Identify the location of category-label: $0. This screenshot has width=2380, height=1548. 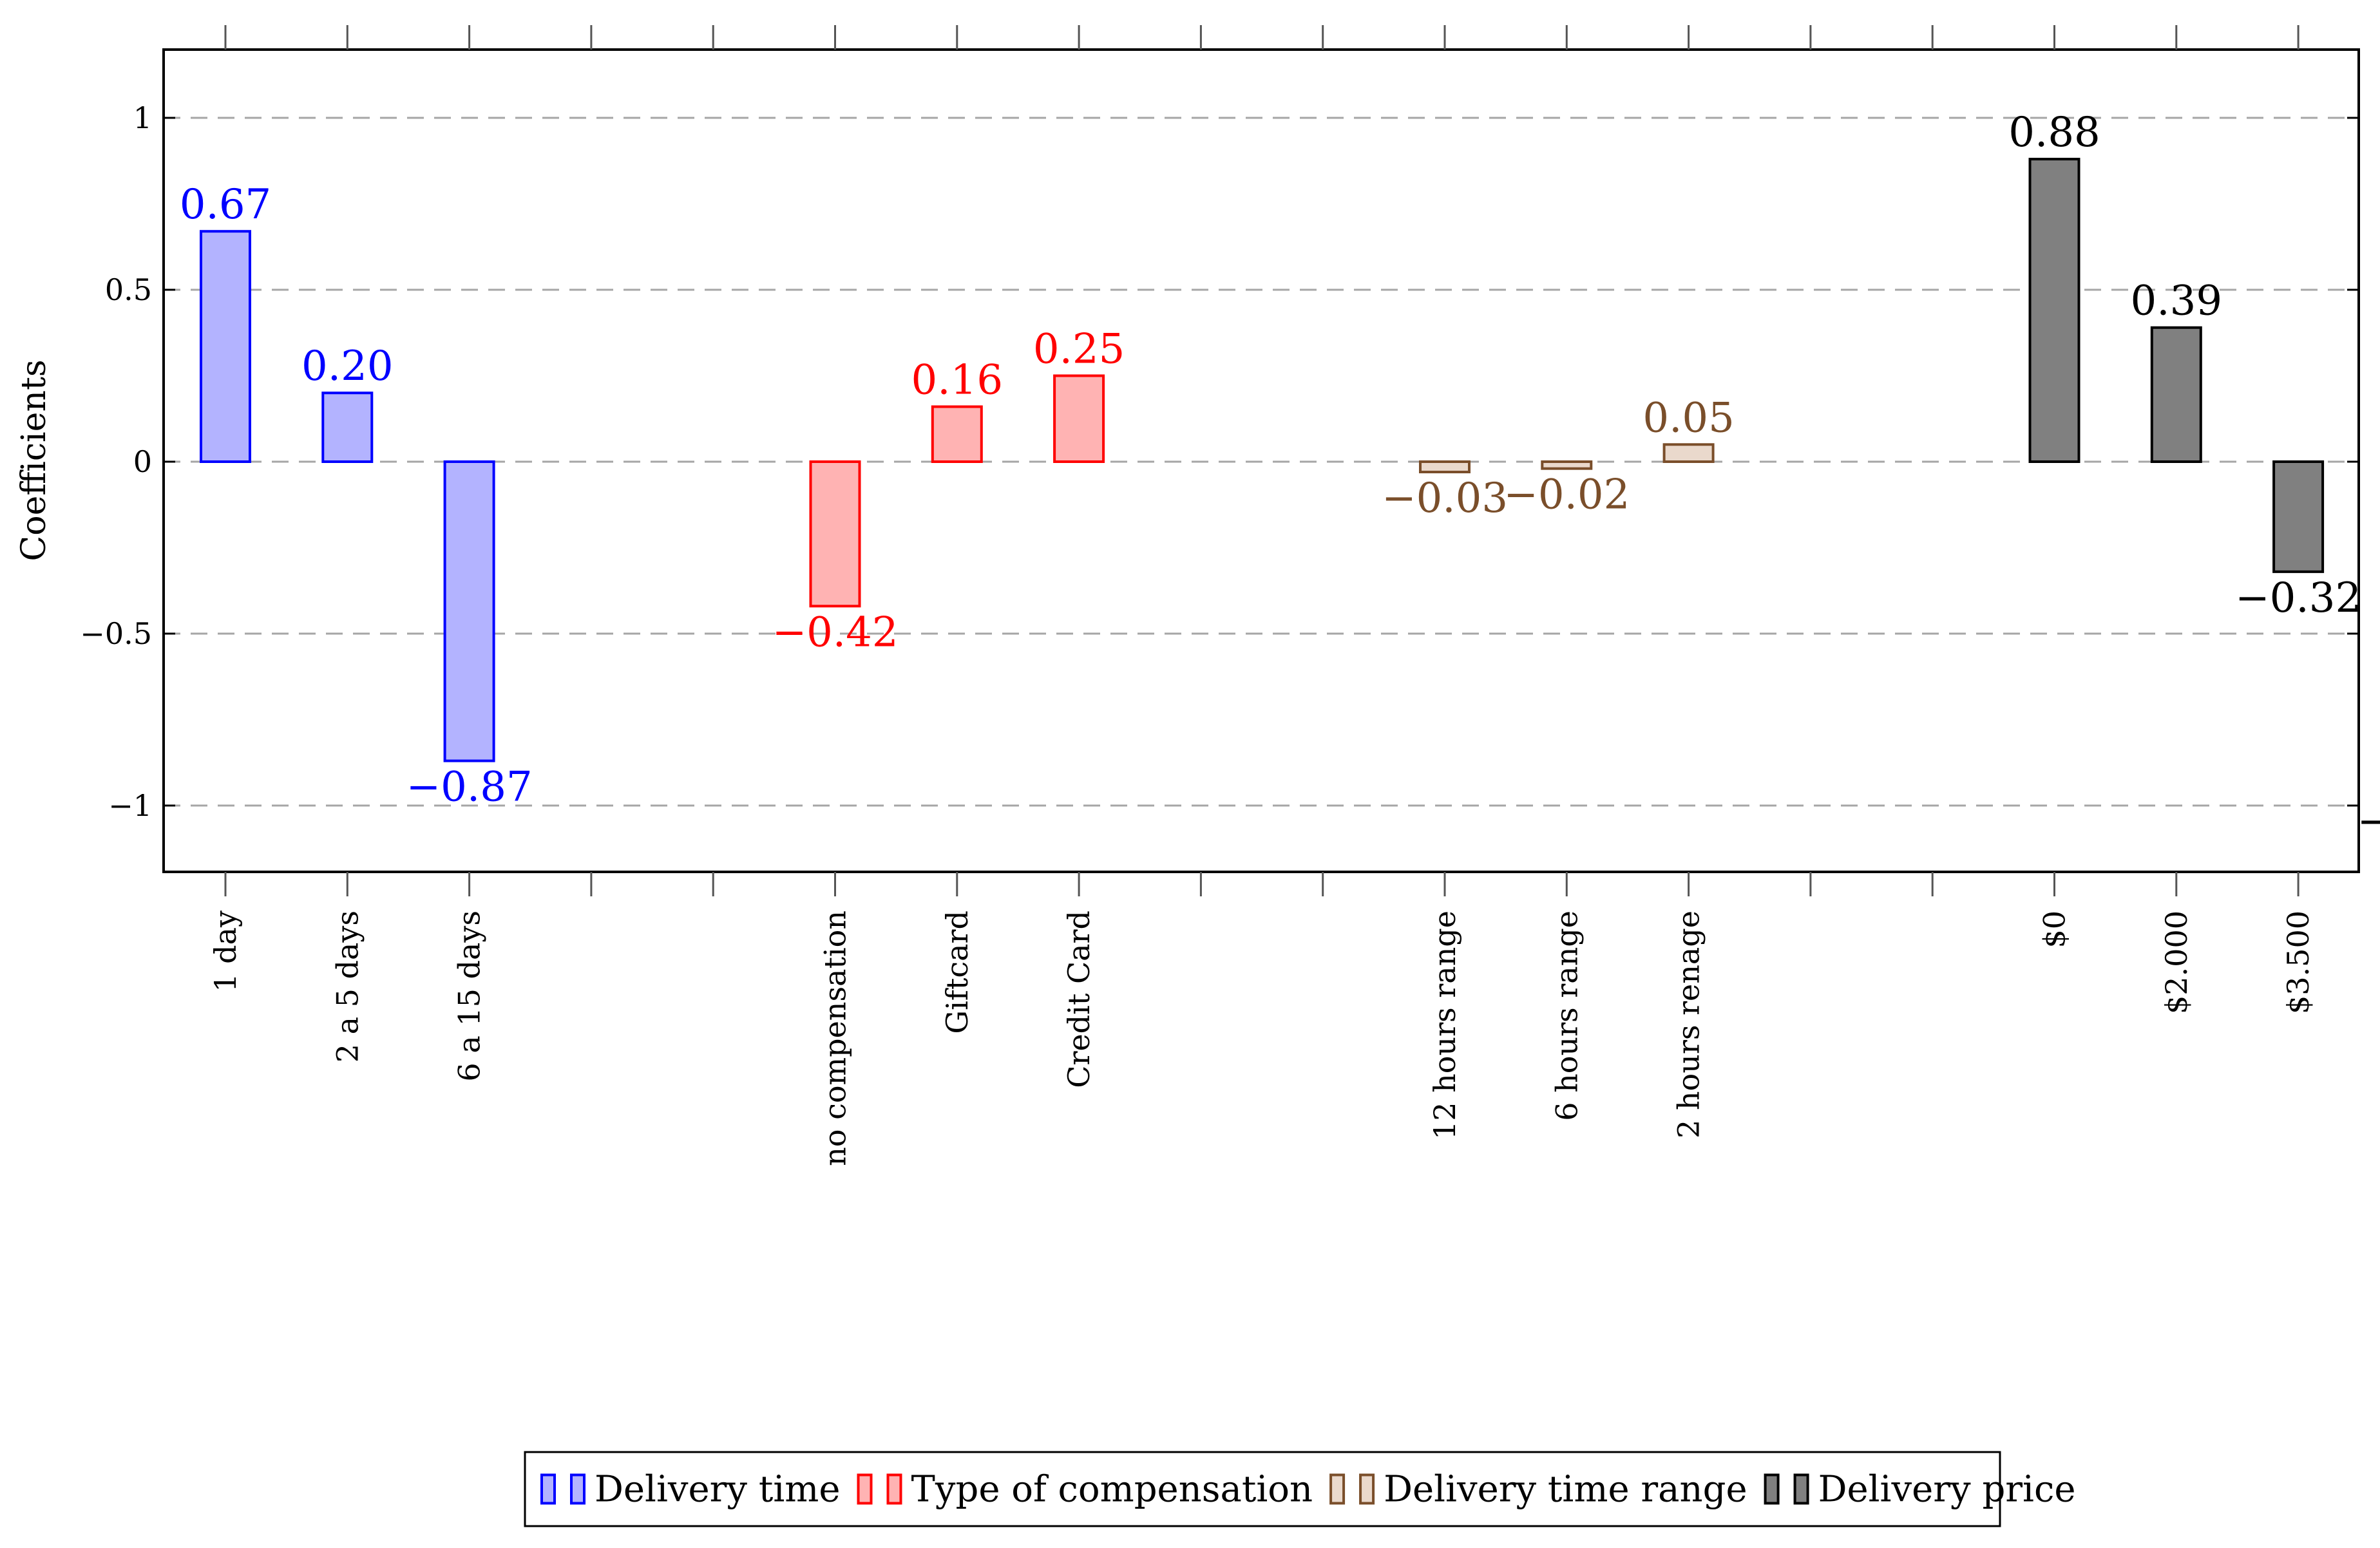
(2054, 930).